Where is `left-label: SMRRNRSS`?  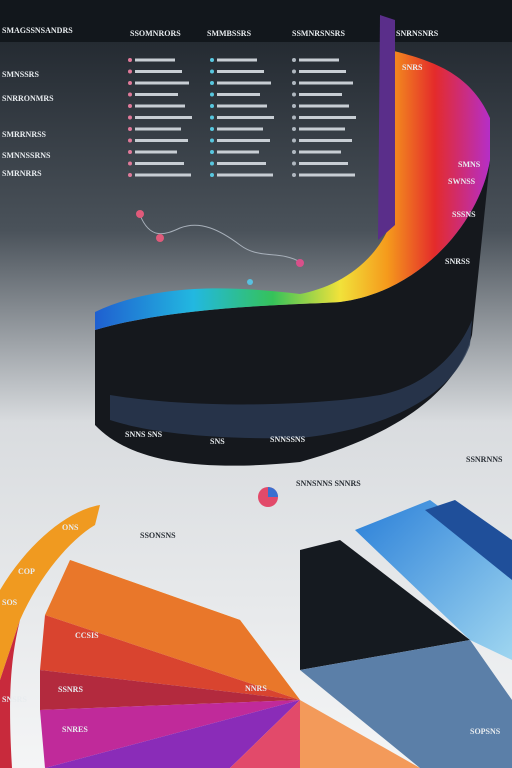 left-label: SMRRNRSS is located at coordinates (24, 134).